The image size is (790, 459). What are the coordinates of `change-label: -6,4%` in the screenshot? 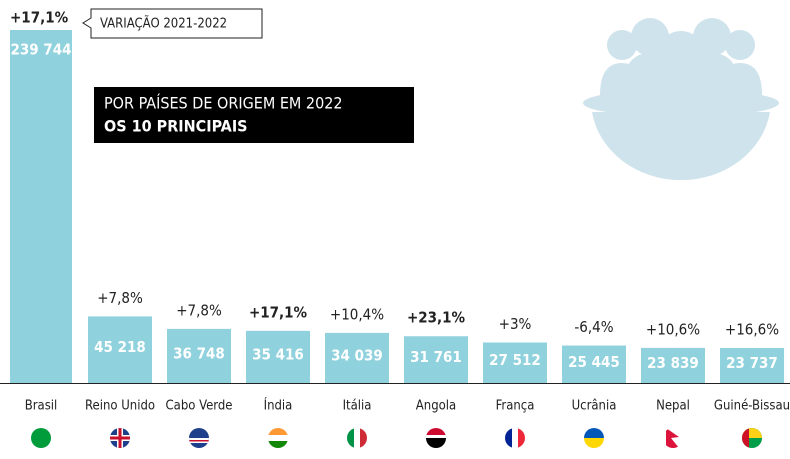 It's located at (593, 327).